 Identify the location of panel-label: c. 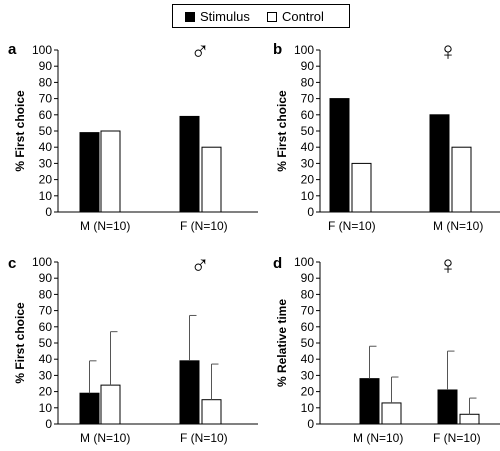
(12, 263).